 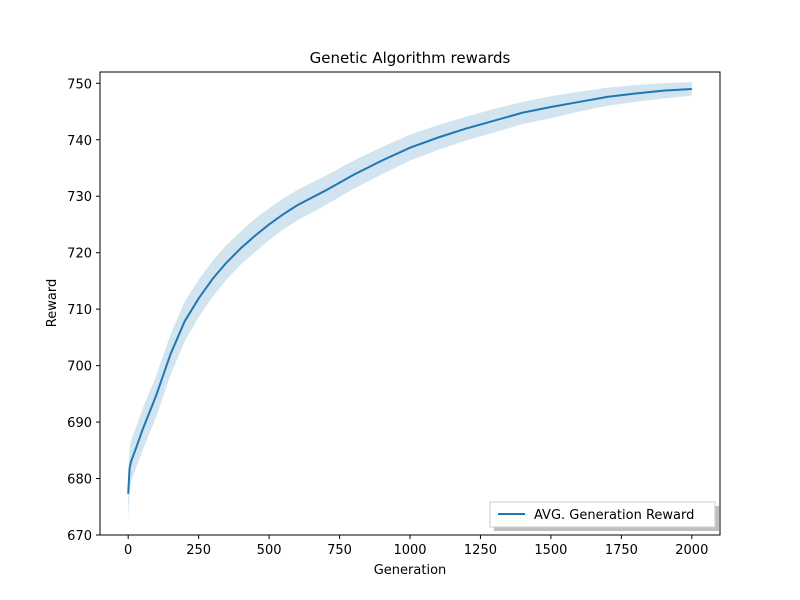 I want to click on y-axis-label: Reward, so click(x=52, y=303).